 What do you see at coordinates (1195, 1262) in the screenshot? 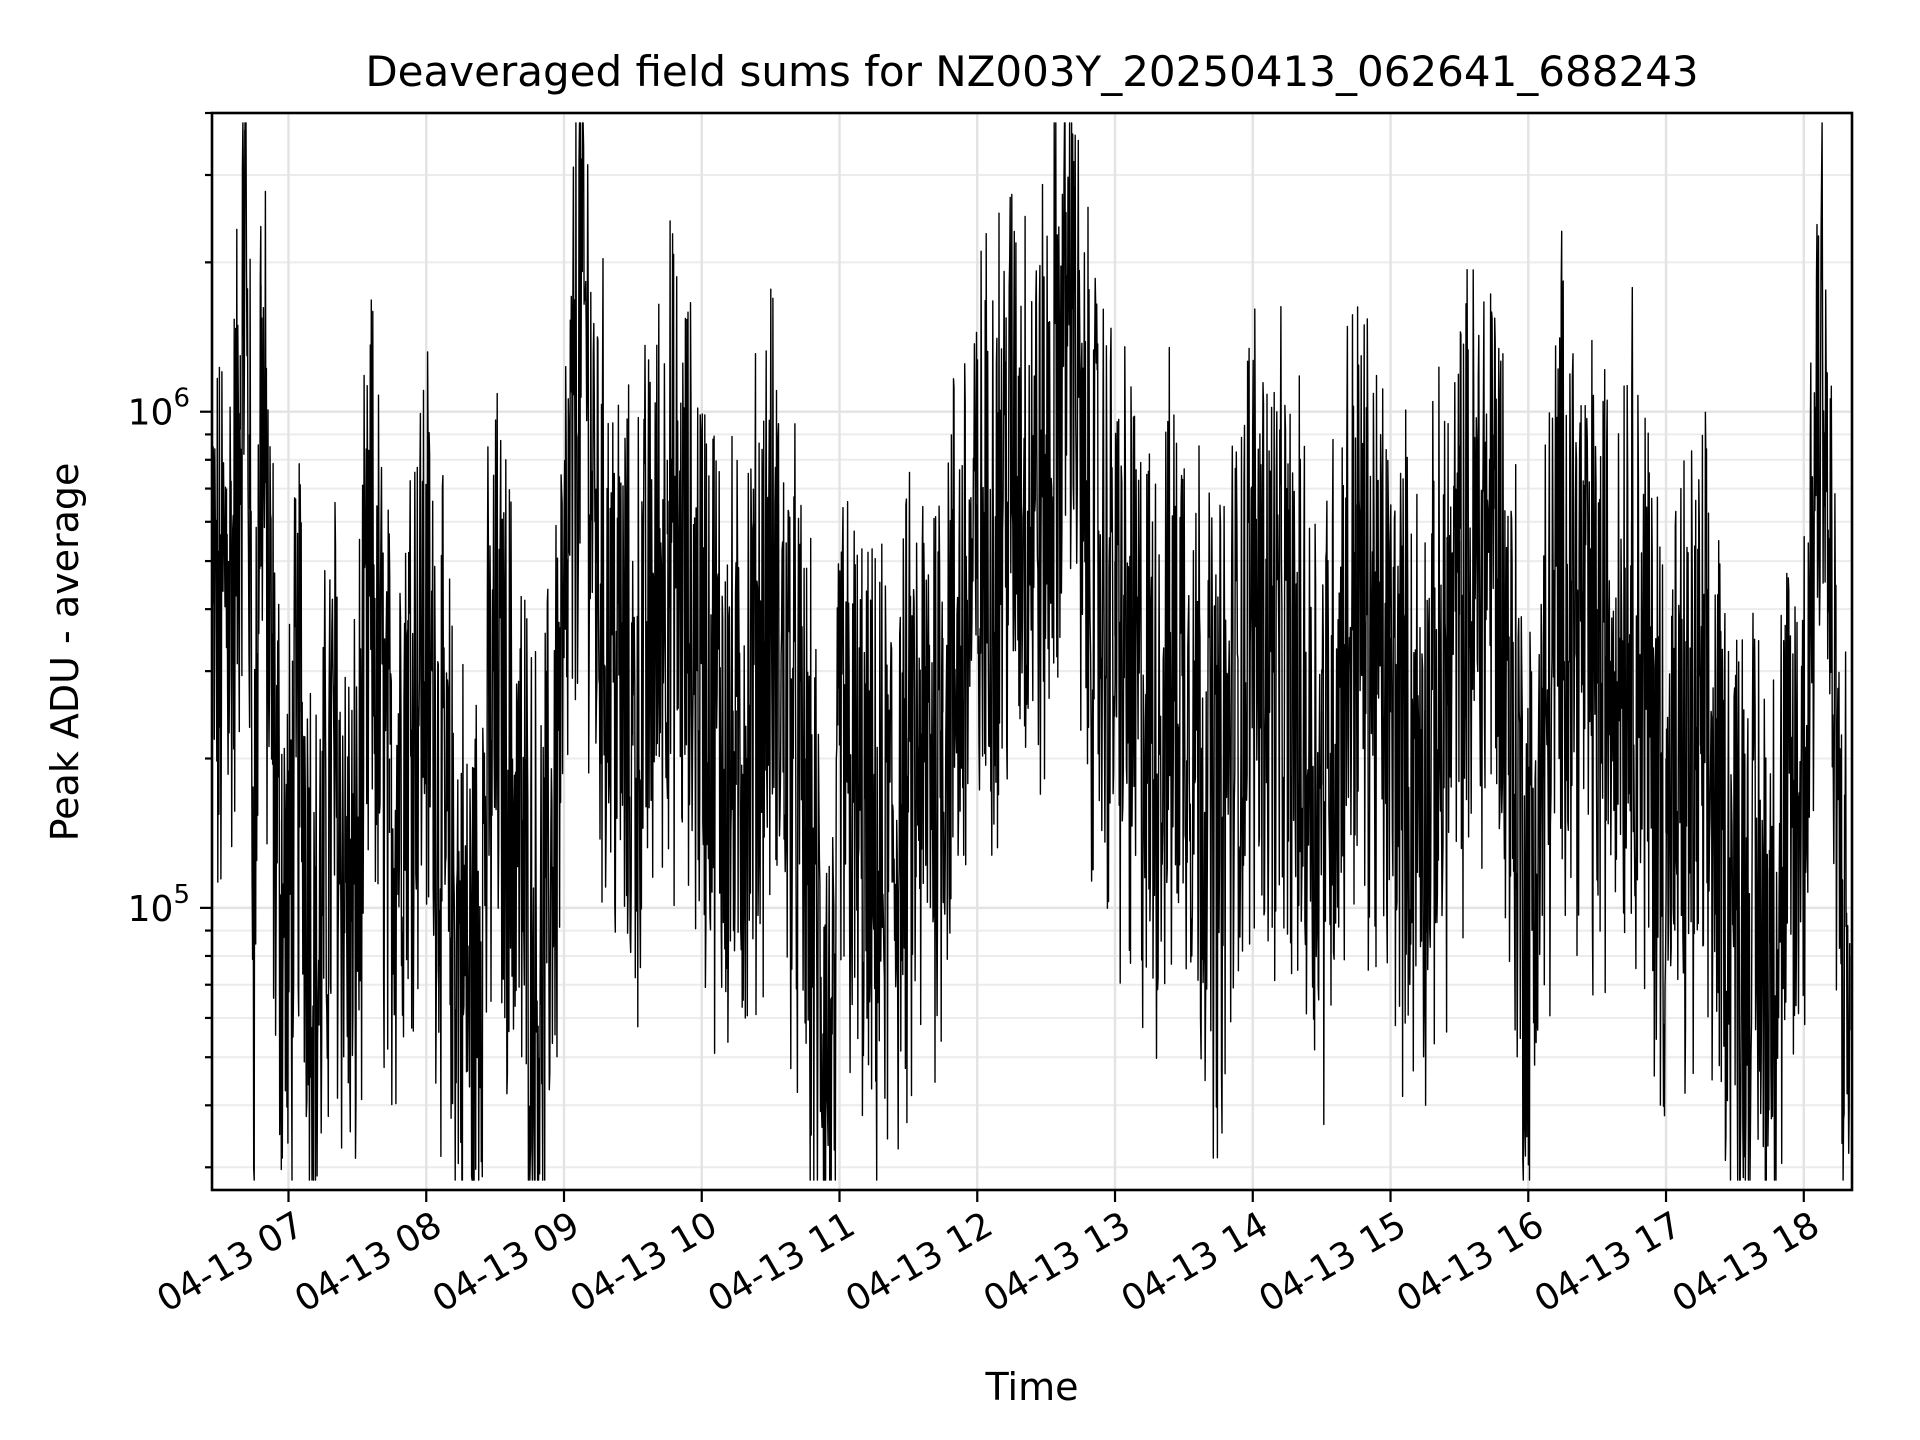
I see `x-tick-label: 04-13 14` at bounding box center [1195, 1262].